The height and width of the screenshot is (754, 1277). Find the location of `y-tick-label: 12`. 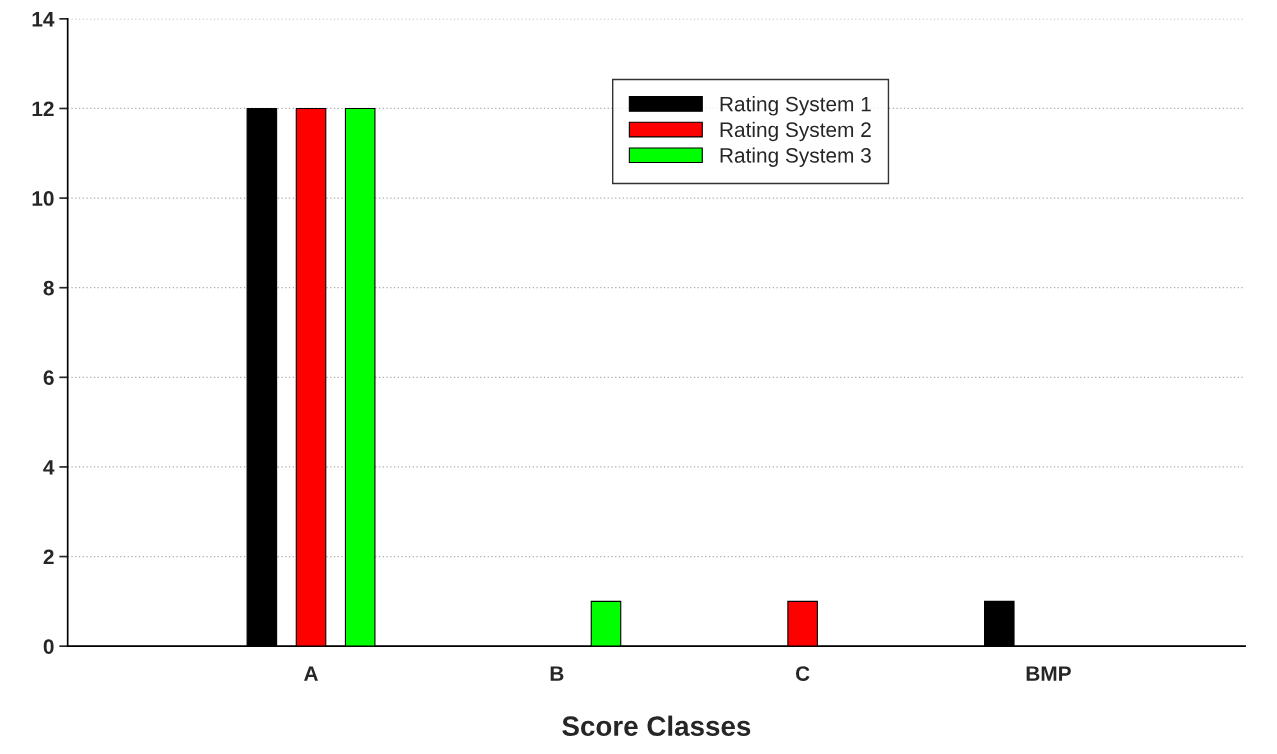

y-tick-label: 12 is located at coordinates (43, 109).